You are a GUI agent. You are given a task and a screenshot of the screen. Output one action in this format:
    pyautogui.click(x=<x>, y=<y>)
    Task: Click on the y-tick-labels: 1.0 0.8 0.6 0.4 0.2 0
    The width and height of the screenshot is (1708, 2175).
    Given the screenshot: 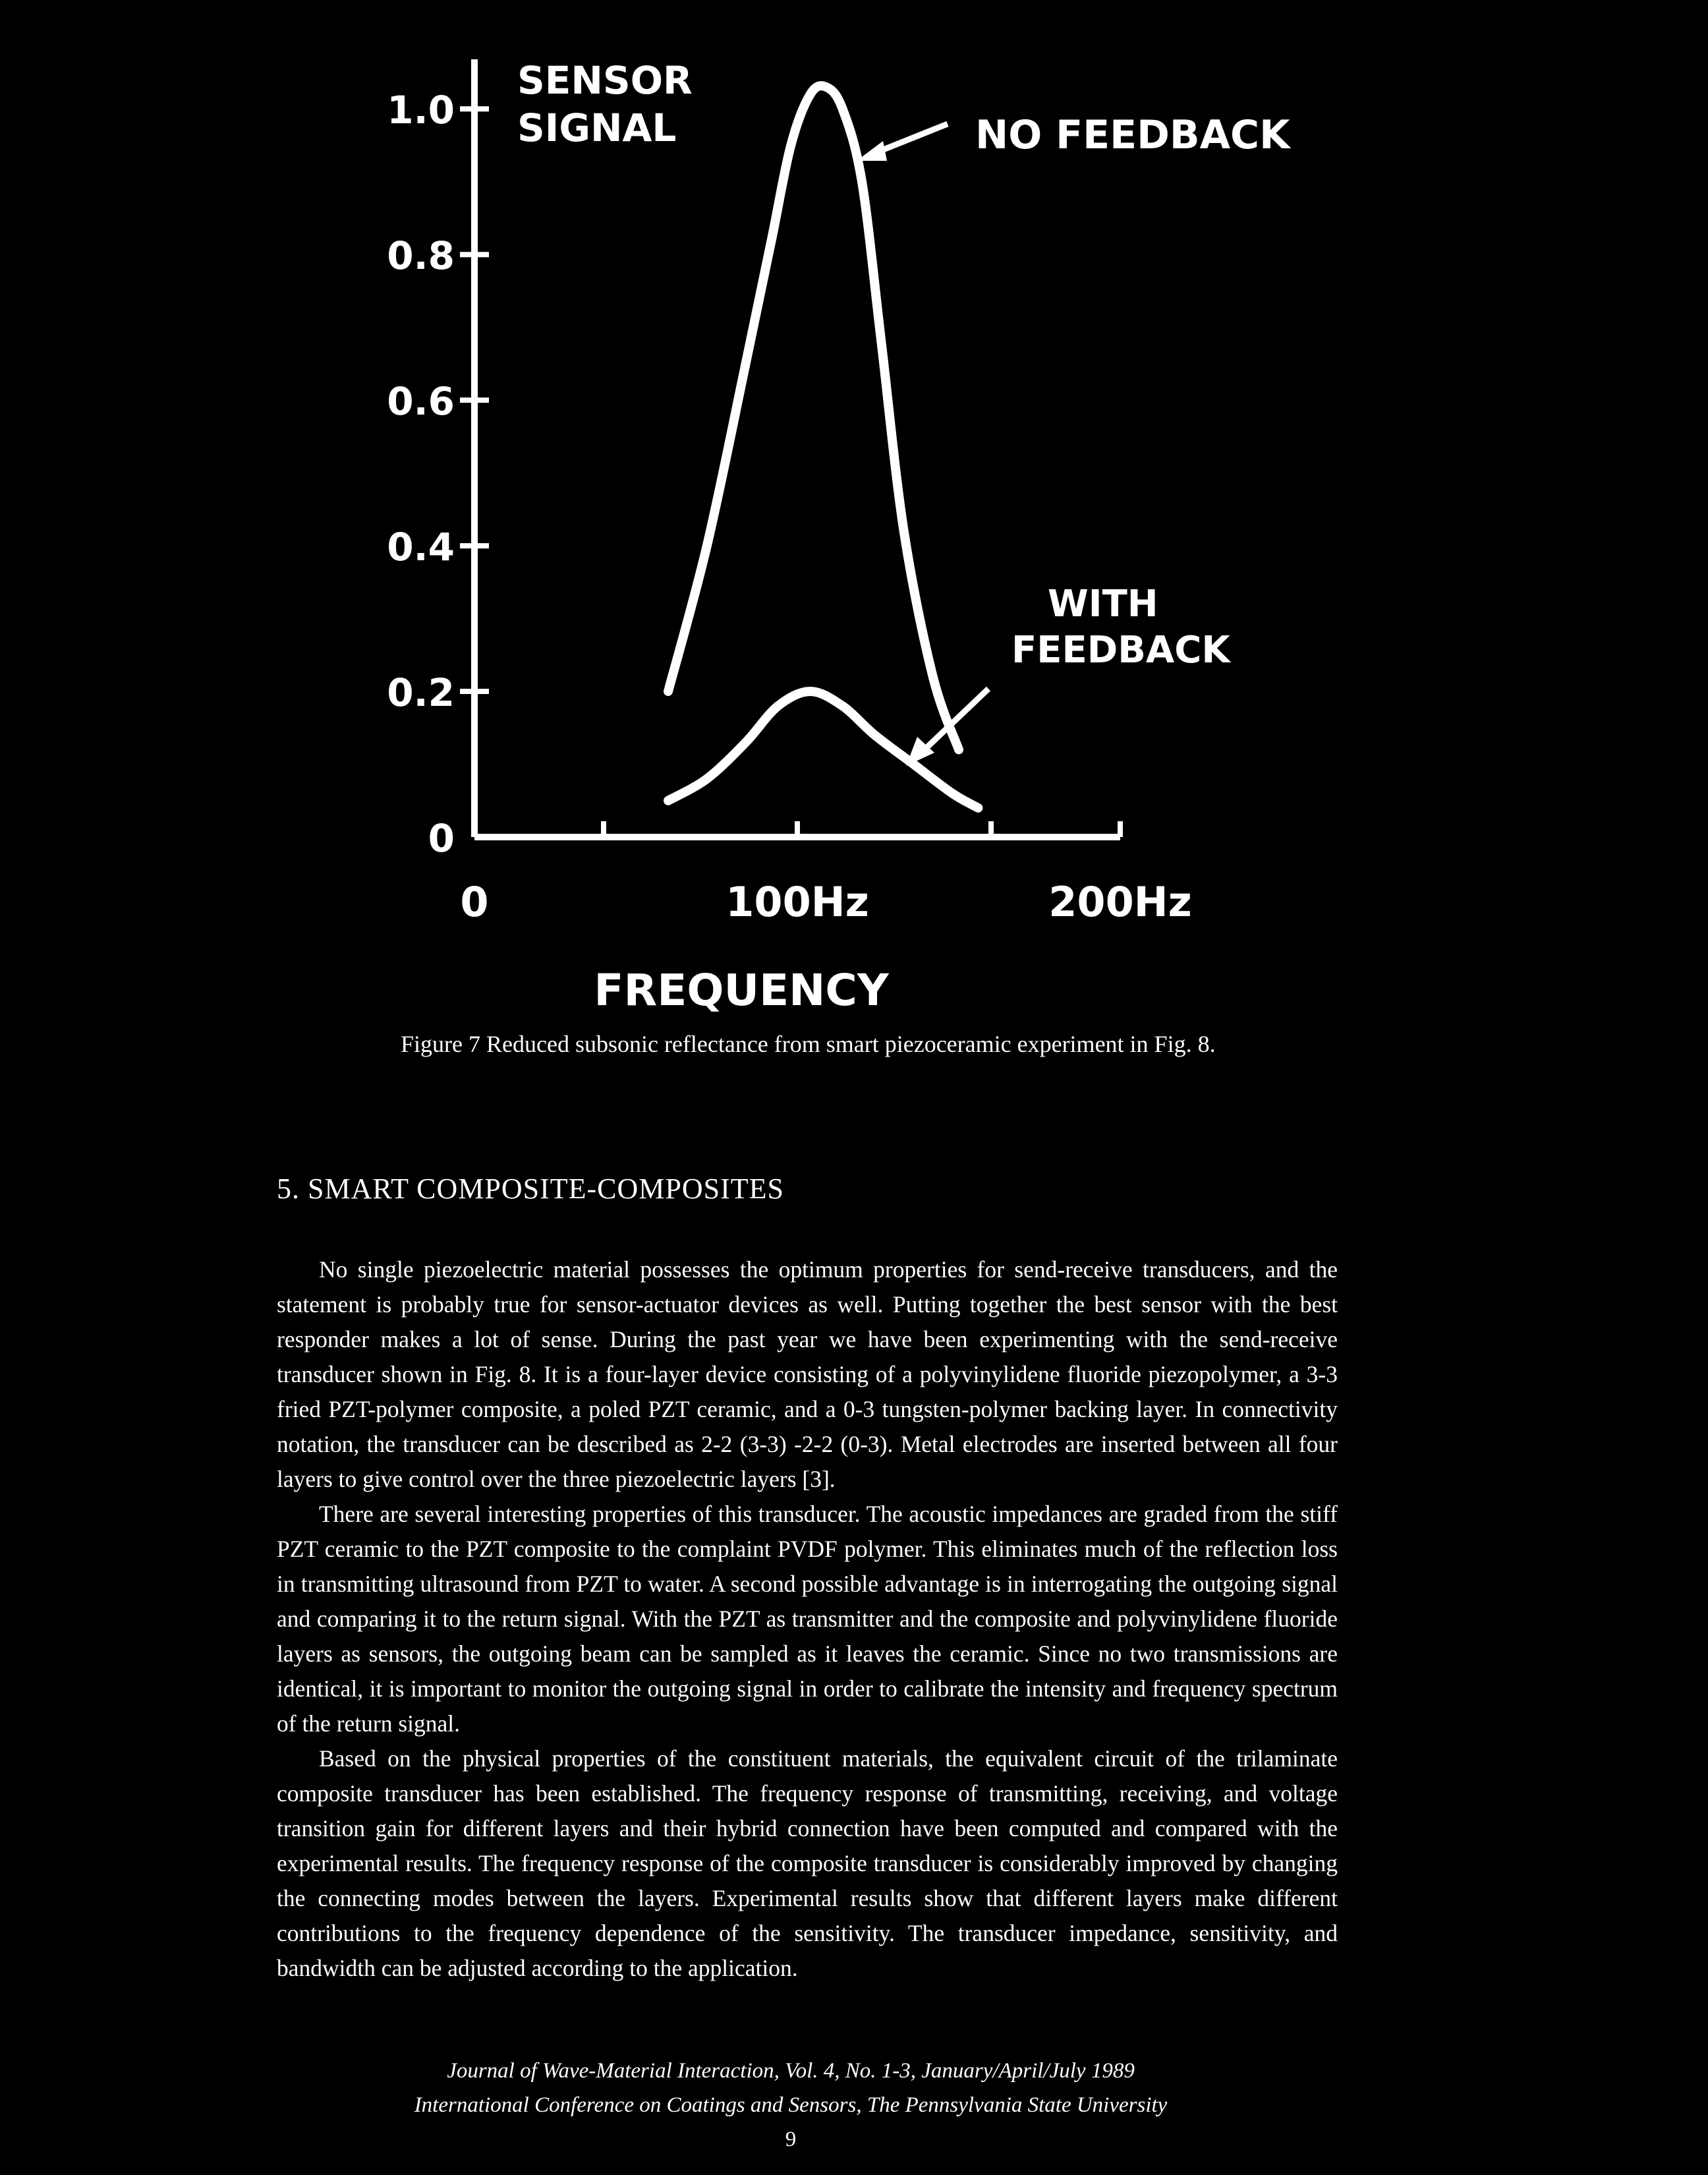 What is the action you would take?
    pyautogui.click(x=421, y=474)
    